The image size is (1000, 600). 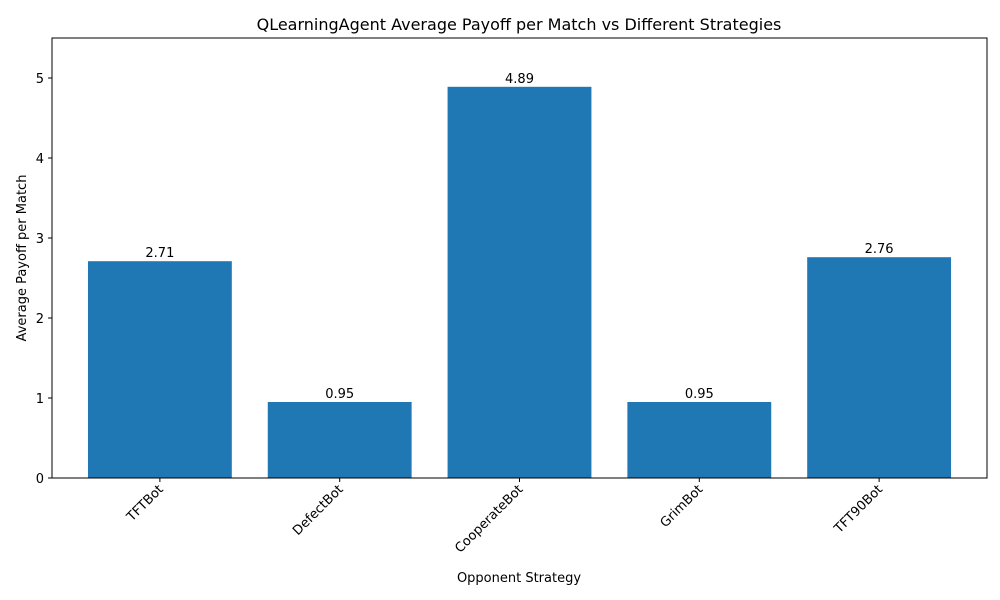 What do you see at coordinates (858, 509) in the screenshot?
I see `x-tick-label: TFT90Bot` at bounding box center [858, 509].